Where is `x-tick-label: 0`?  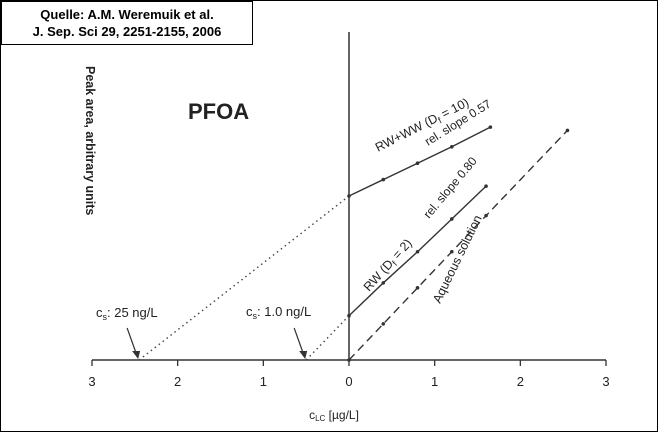
x-tick-label: 0 is located at coordinates (348, 381).